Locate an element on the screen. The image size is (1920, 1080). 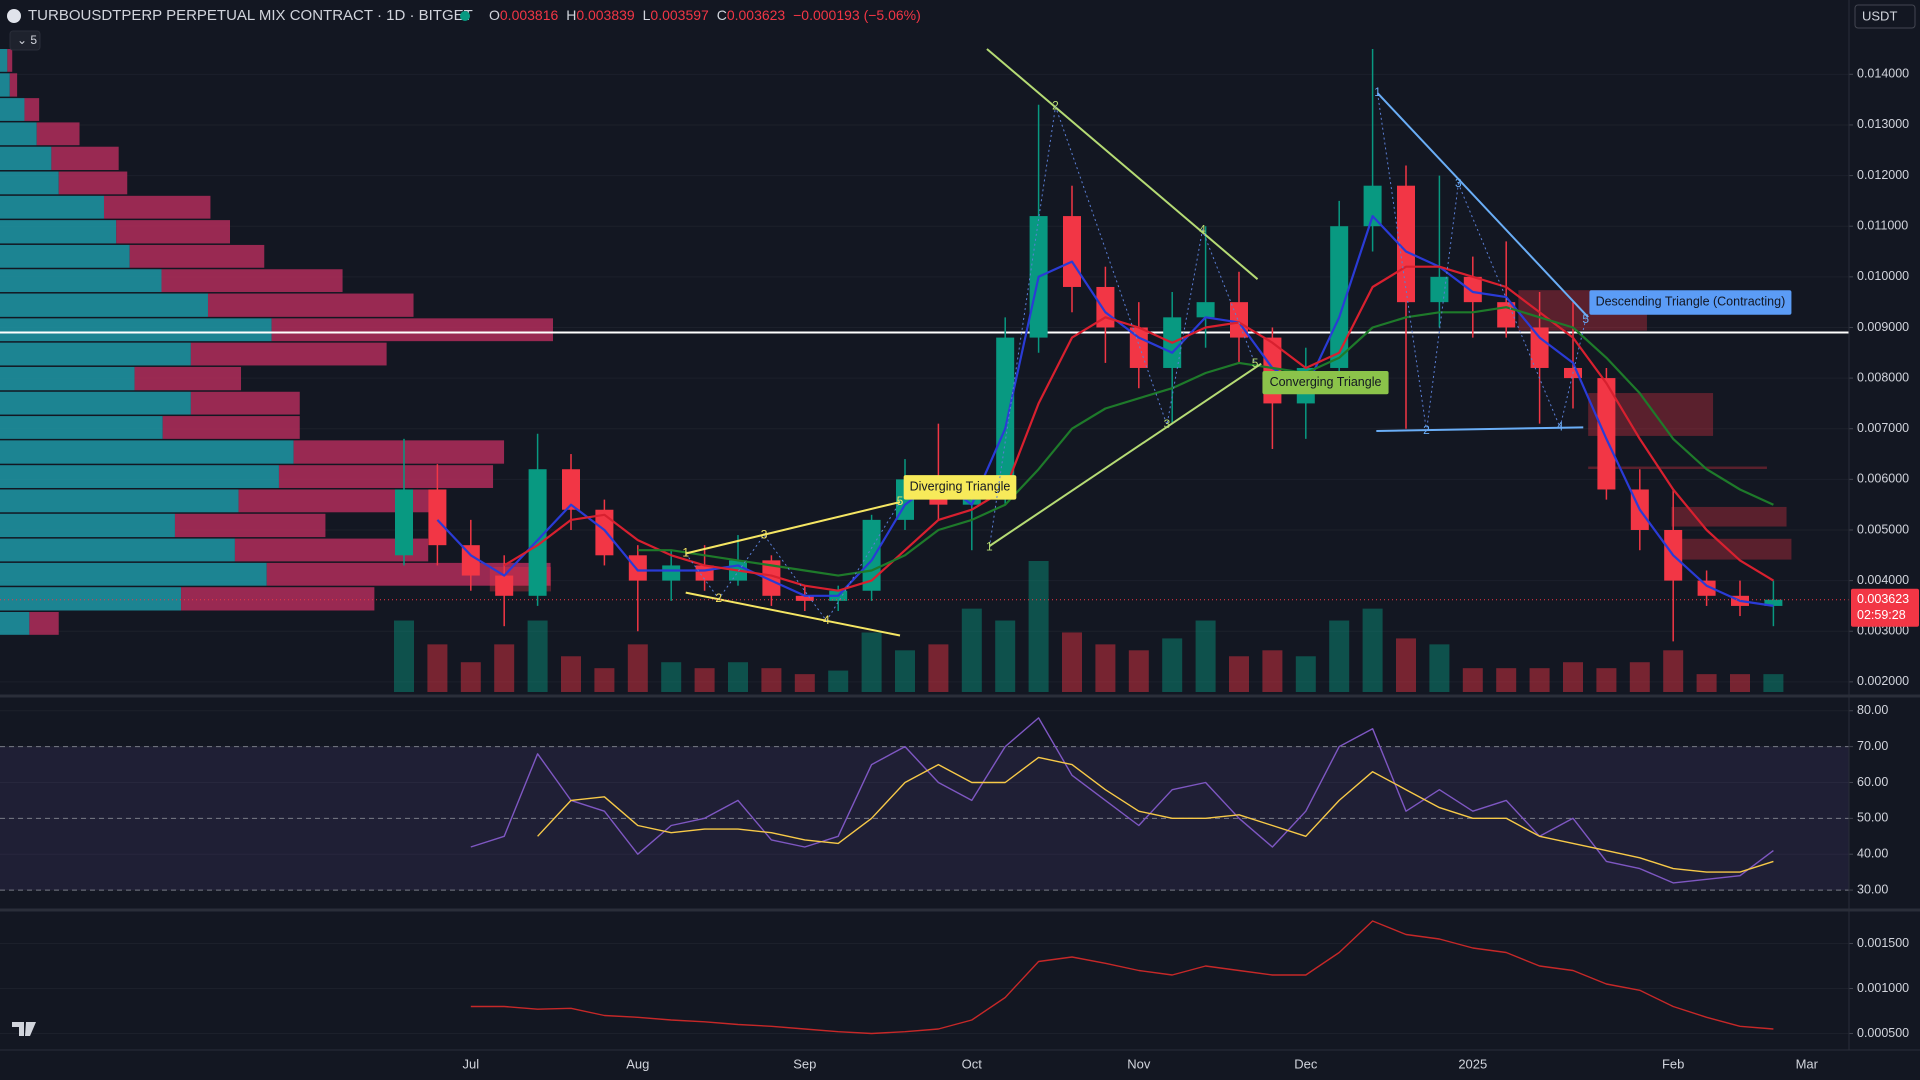
pattern-label: Converging Triangle is located at coordinates (1326, 382).